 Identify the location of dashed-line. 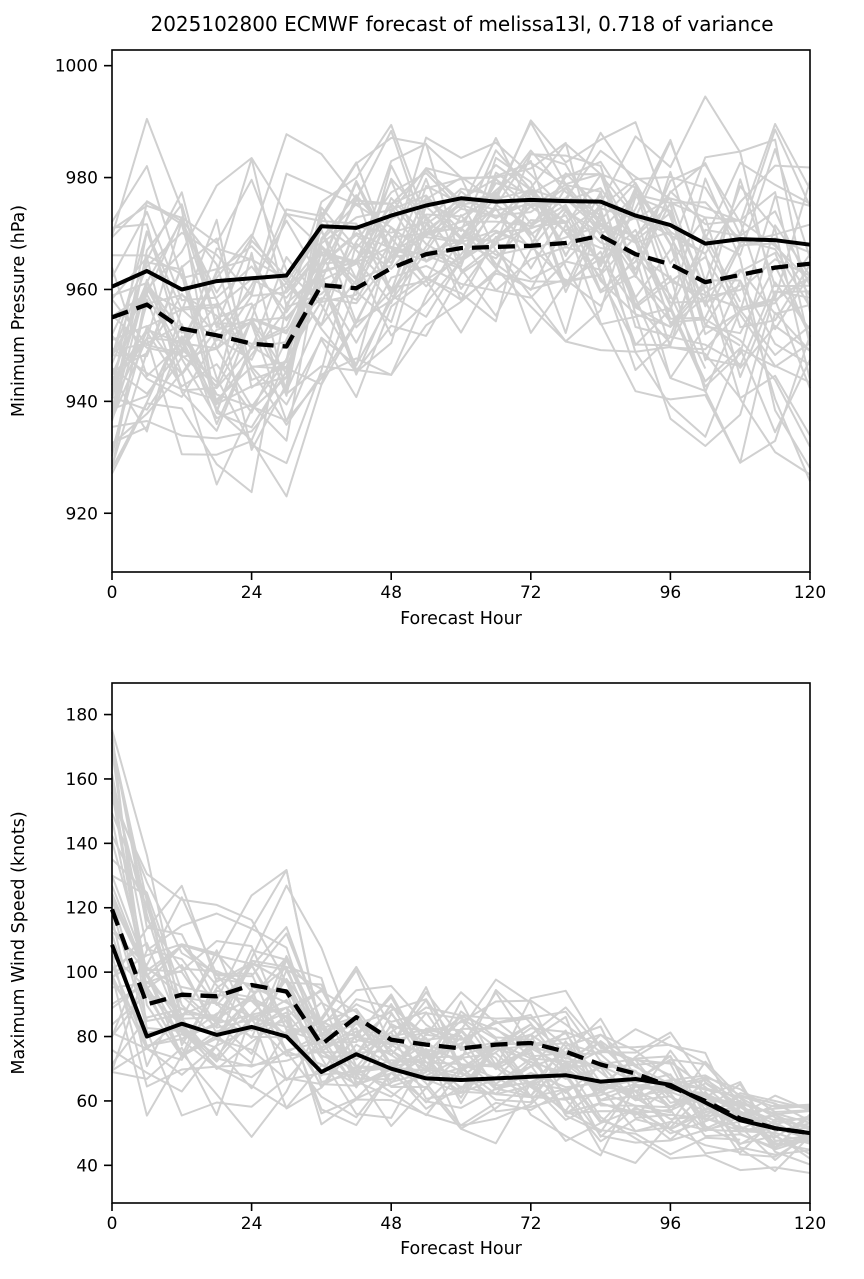
(461, 291).